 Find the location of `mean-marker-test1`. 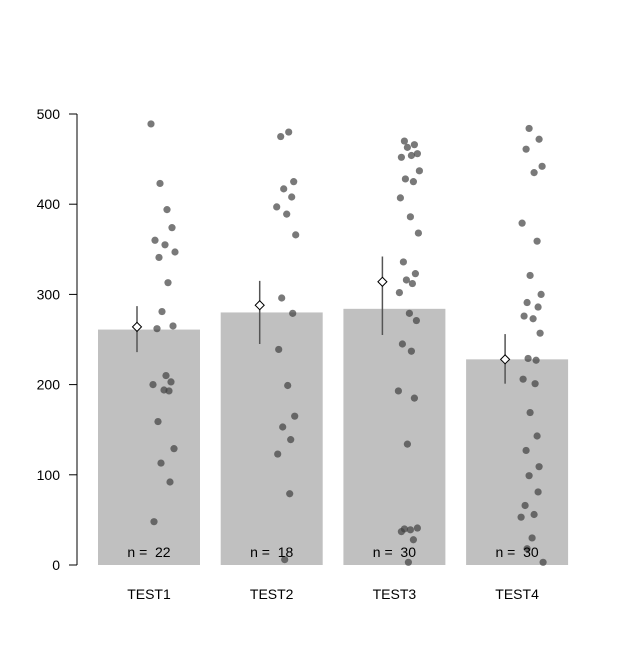

mean-marker-test1 is located at coordinates (137, 327).